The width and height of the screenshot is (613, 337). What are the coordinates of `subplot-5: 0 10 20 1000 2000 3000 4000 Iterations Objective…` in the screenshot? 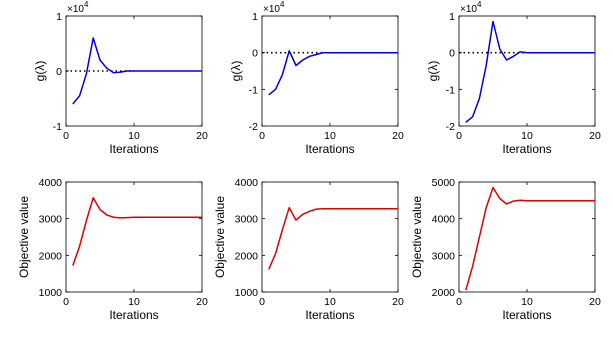 It's located at (308, 249).